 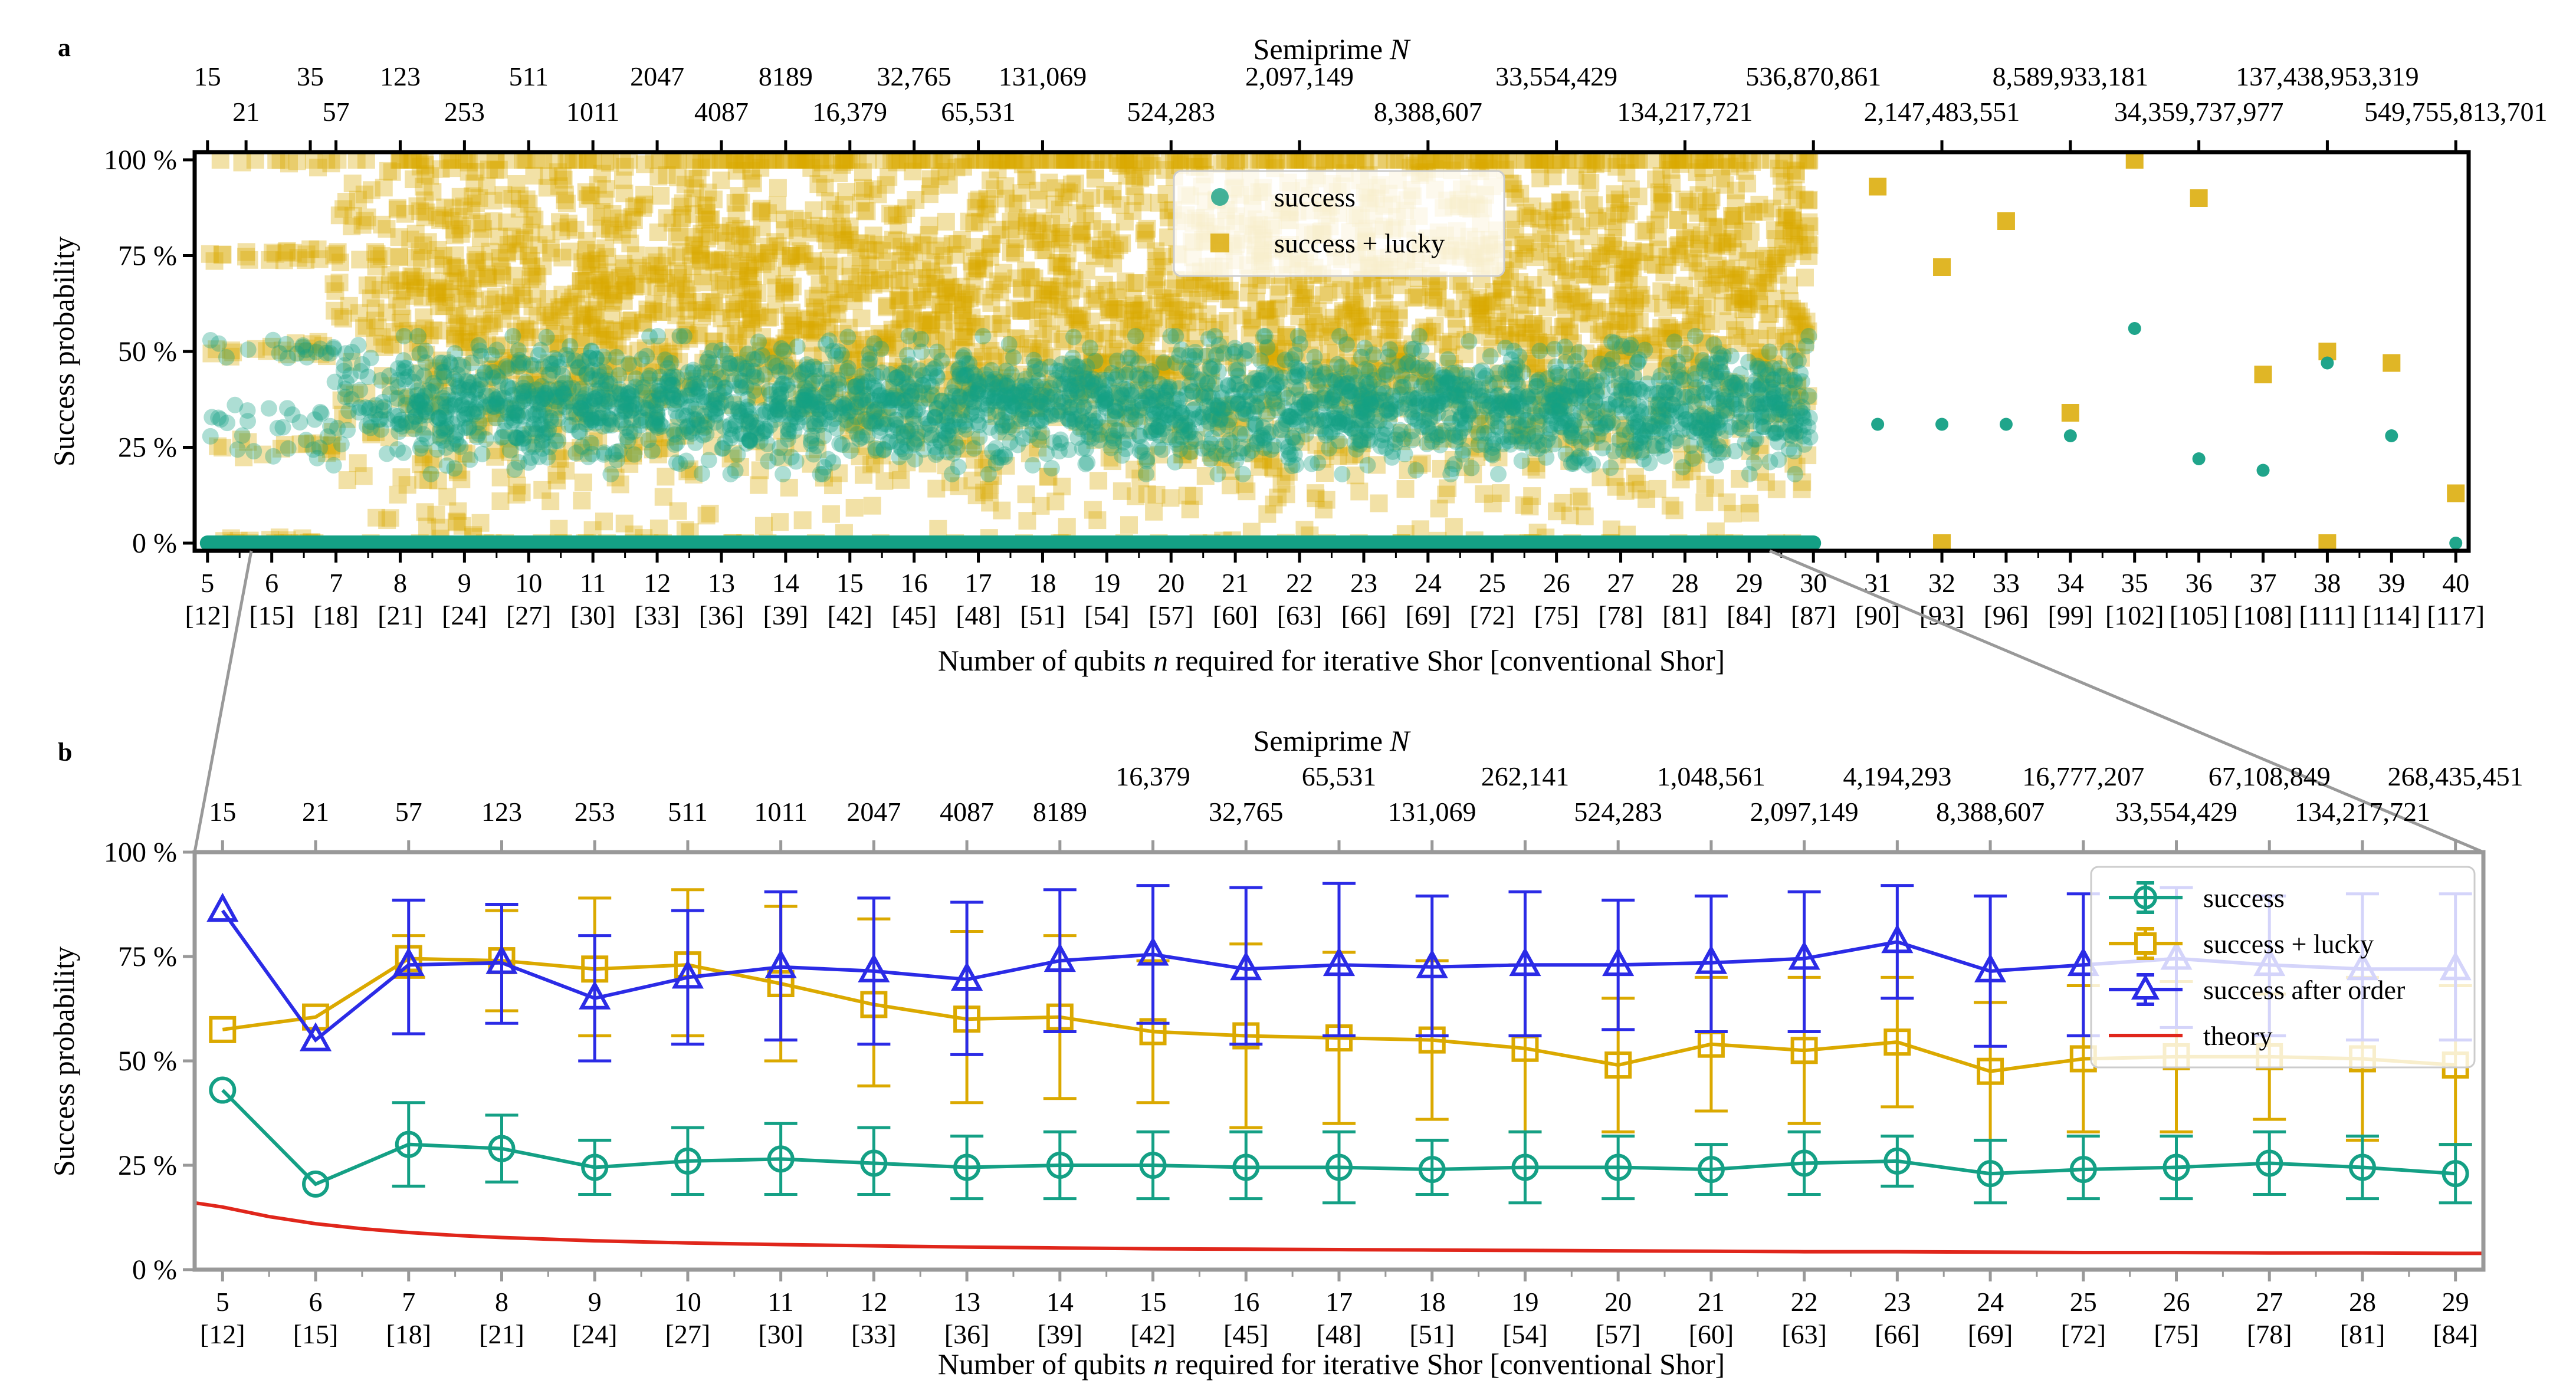 I want to click on top-tick-label: 134,217,721, so click(x=1685, y=112).